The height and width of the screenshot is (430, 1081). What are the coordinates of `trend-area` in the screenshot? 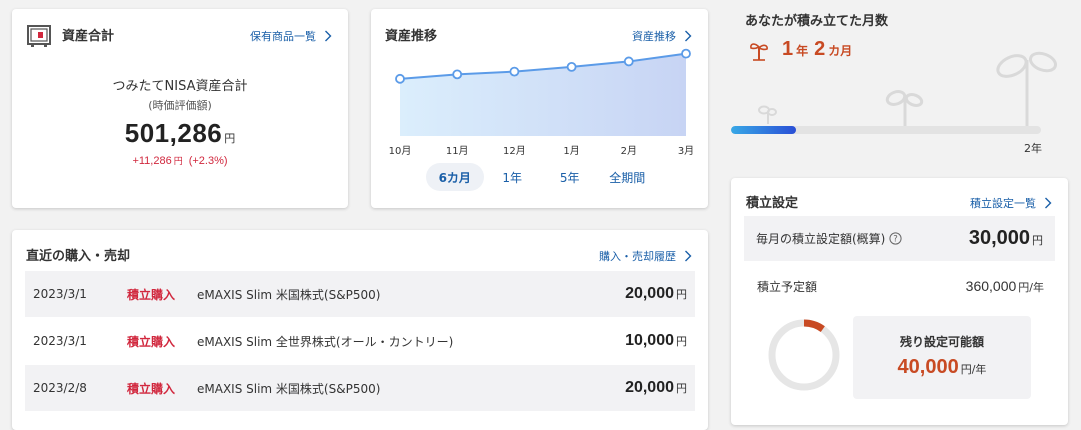 It's located at (543, 94).